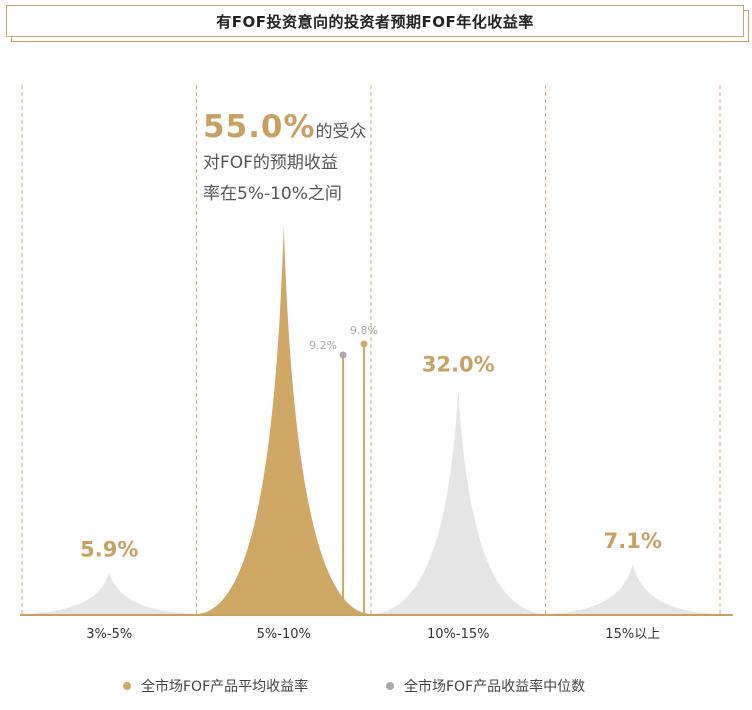 Image resolution: width=752 pixels, height=710 pixels. I want to click on value-label: 5.9%, so click(109, 549).